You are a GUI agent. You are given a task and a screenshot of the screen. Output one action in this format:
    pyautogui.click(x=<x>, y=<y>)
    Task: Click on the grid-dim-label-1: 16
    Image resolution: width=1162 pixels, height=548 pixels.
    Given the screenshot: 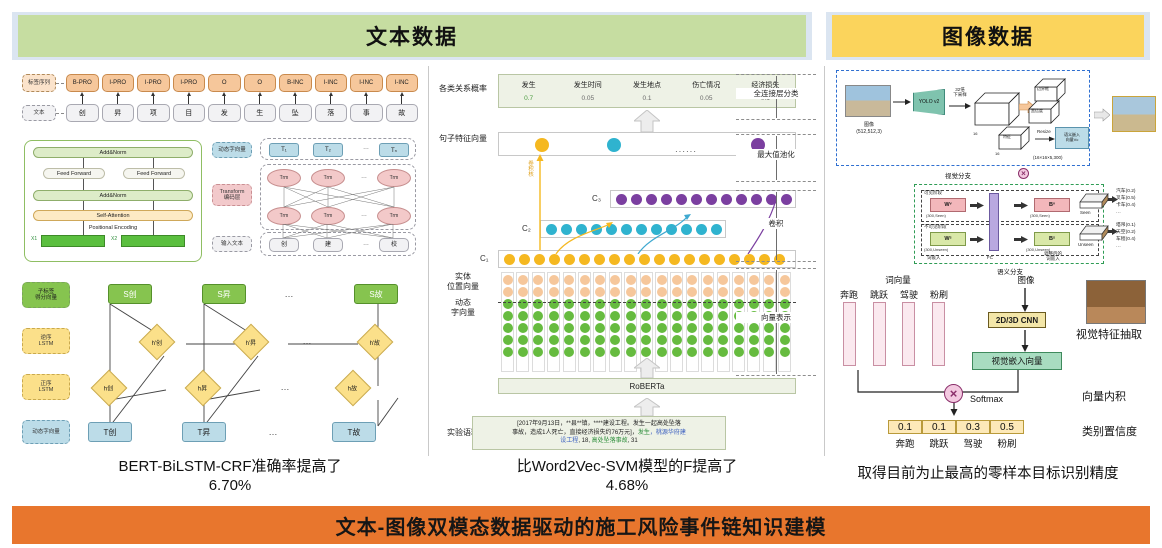 What is the action you would take?
    pyautogui.click(x=975, y=133)
    